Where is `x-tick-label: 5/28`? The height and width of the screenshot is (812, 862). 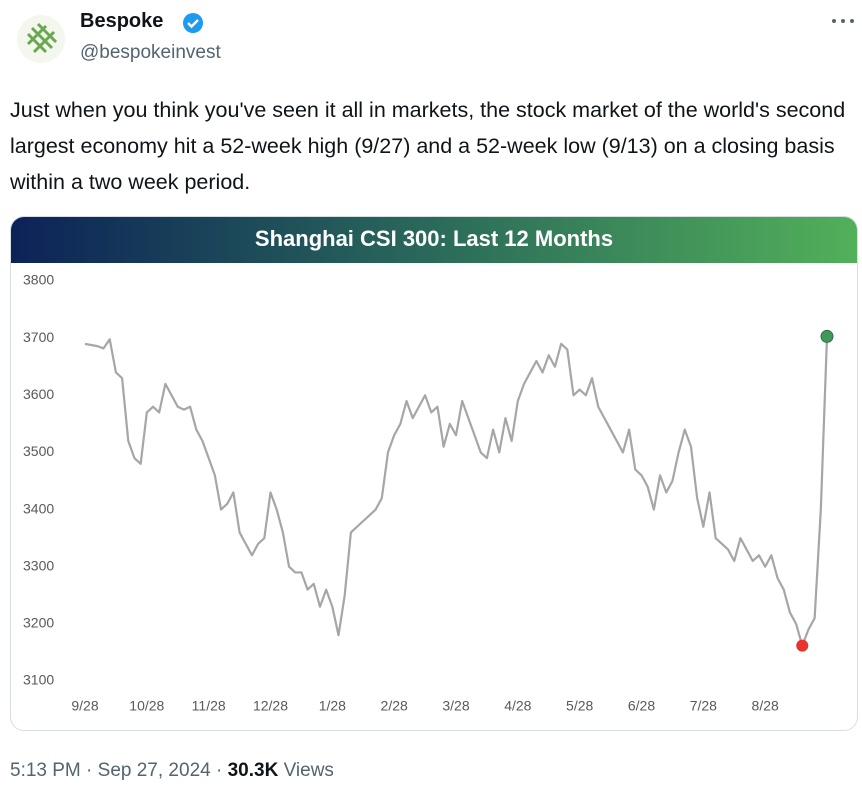 x-tick-label: 5/28 is located at coordinates (579, 706).